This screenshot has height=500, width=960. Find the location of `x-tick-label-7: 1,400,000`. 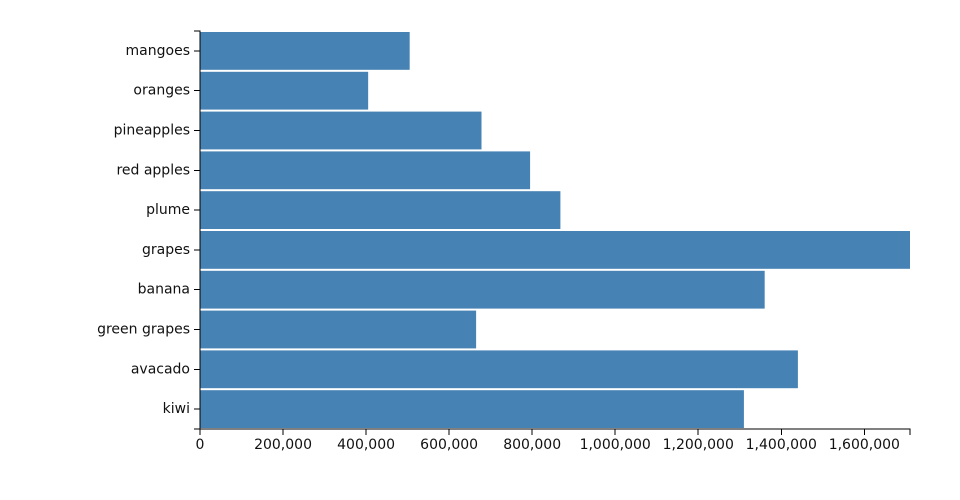

x-tick-label-7: 1,400,000 is located at coordinates (781, 445).